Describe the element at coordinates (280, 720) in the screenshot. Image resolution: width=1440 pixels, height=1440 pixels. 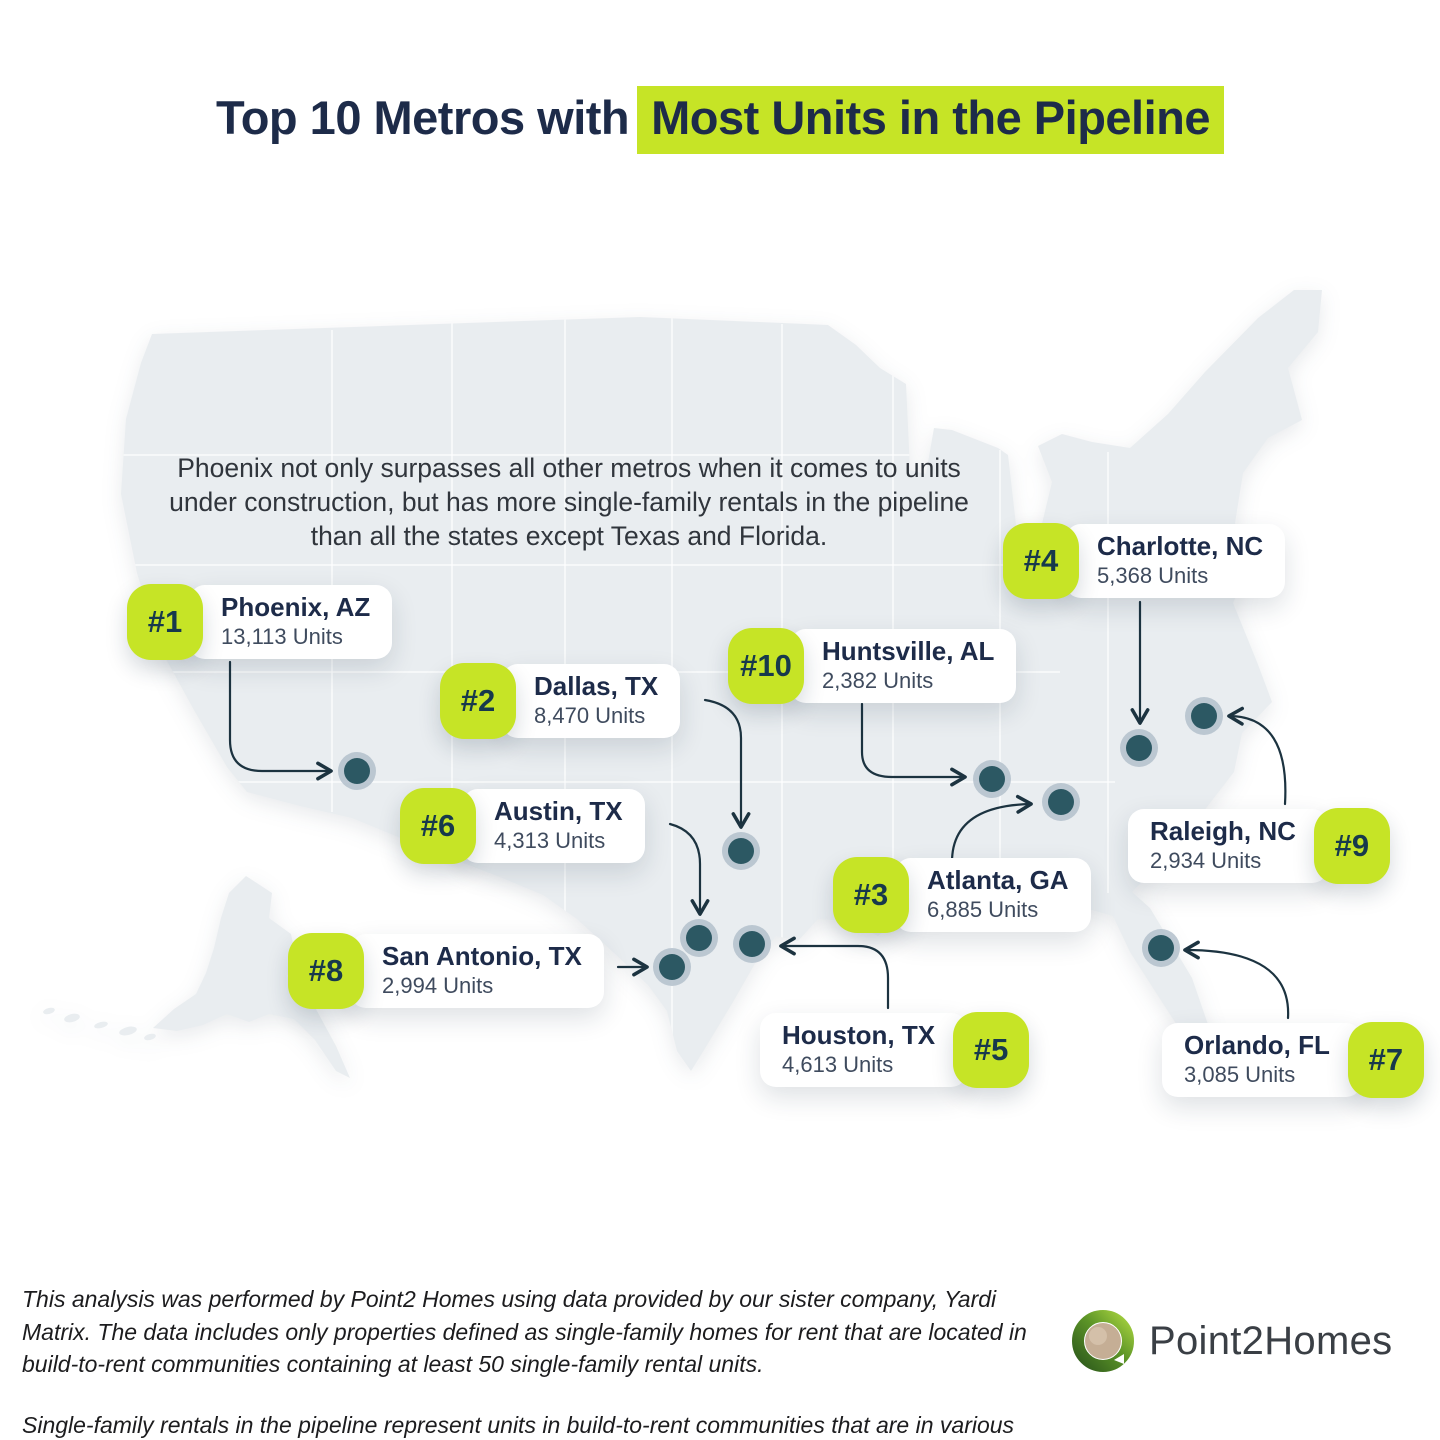
I see `arrow-phoenix` at that location.